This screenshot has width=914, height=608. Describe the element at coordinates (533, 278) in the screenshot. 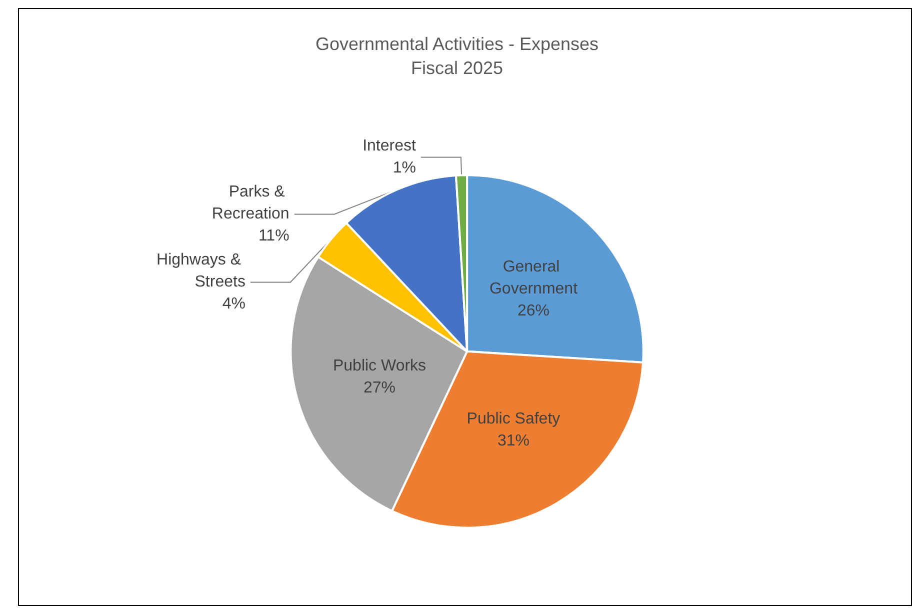

I see `slice-label: General Government` at that location.